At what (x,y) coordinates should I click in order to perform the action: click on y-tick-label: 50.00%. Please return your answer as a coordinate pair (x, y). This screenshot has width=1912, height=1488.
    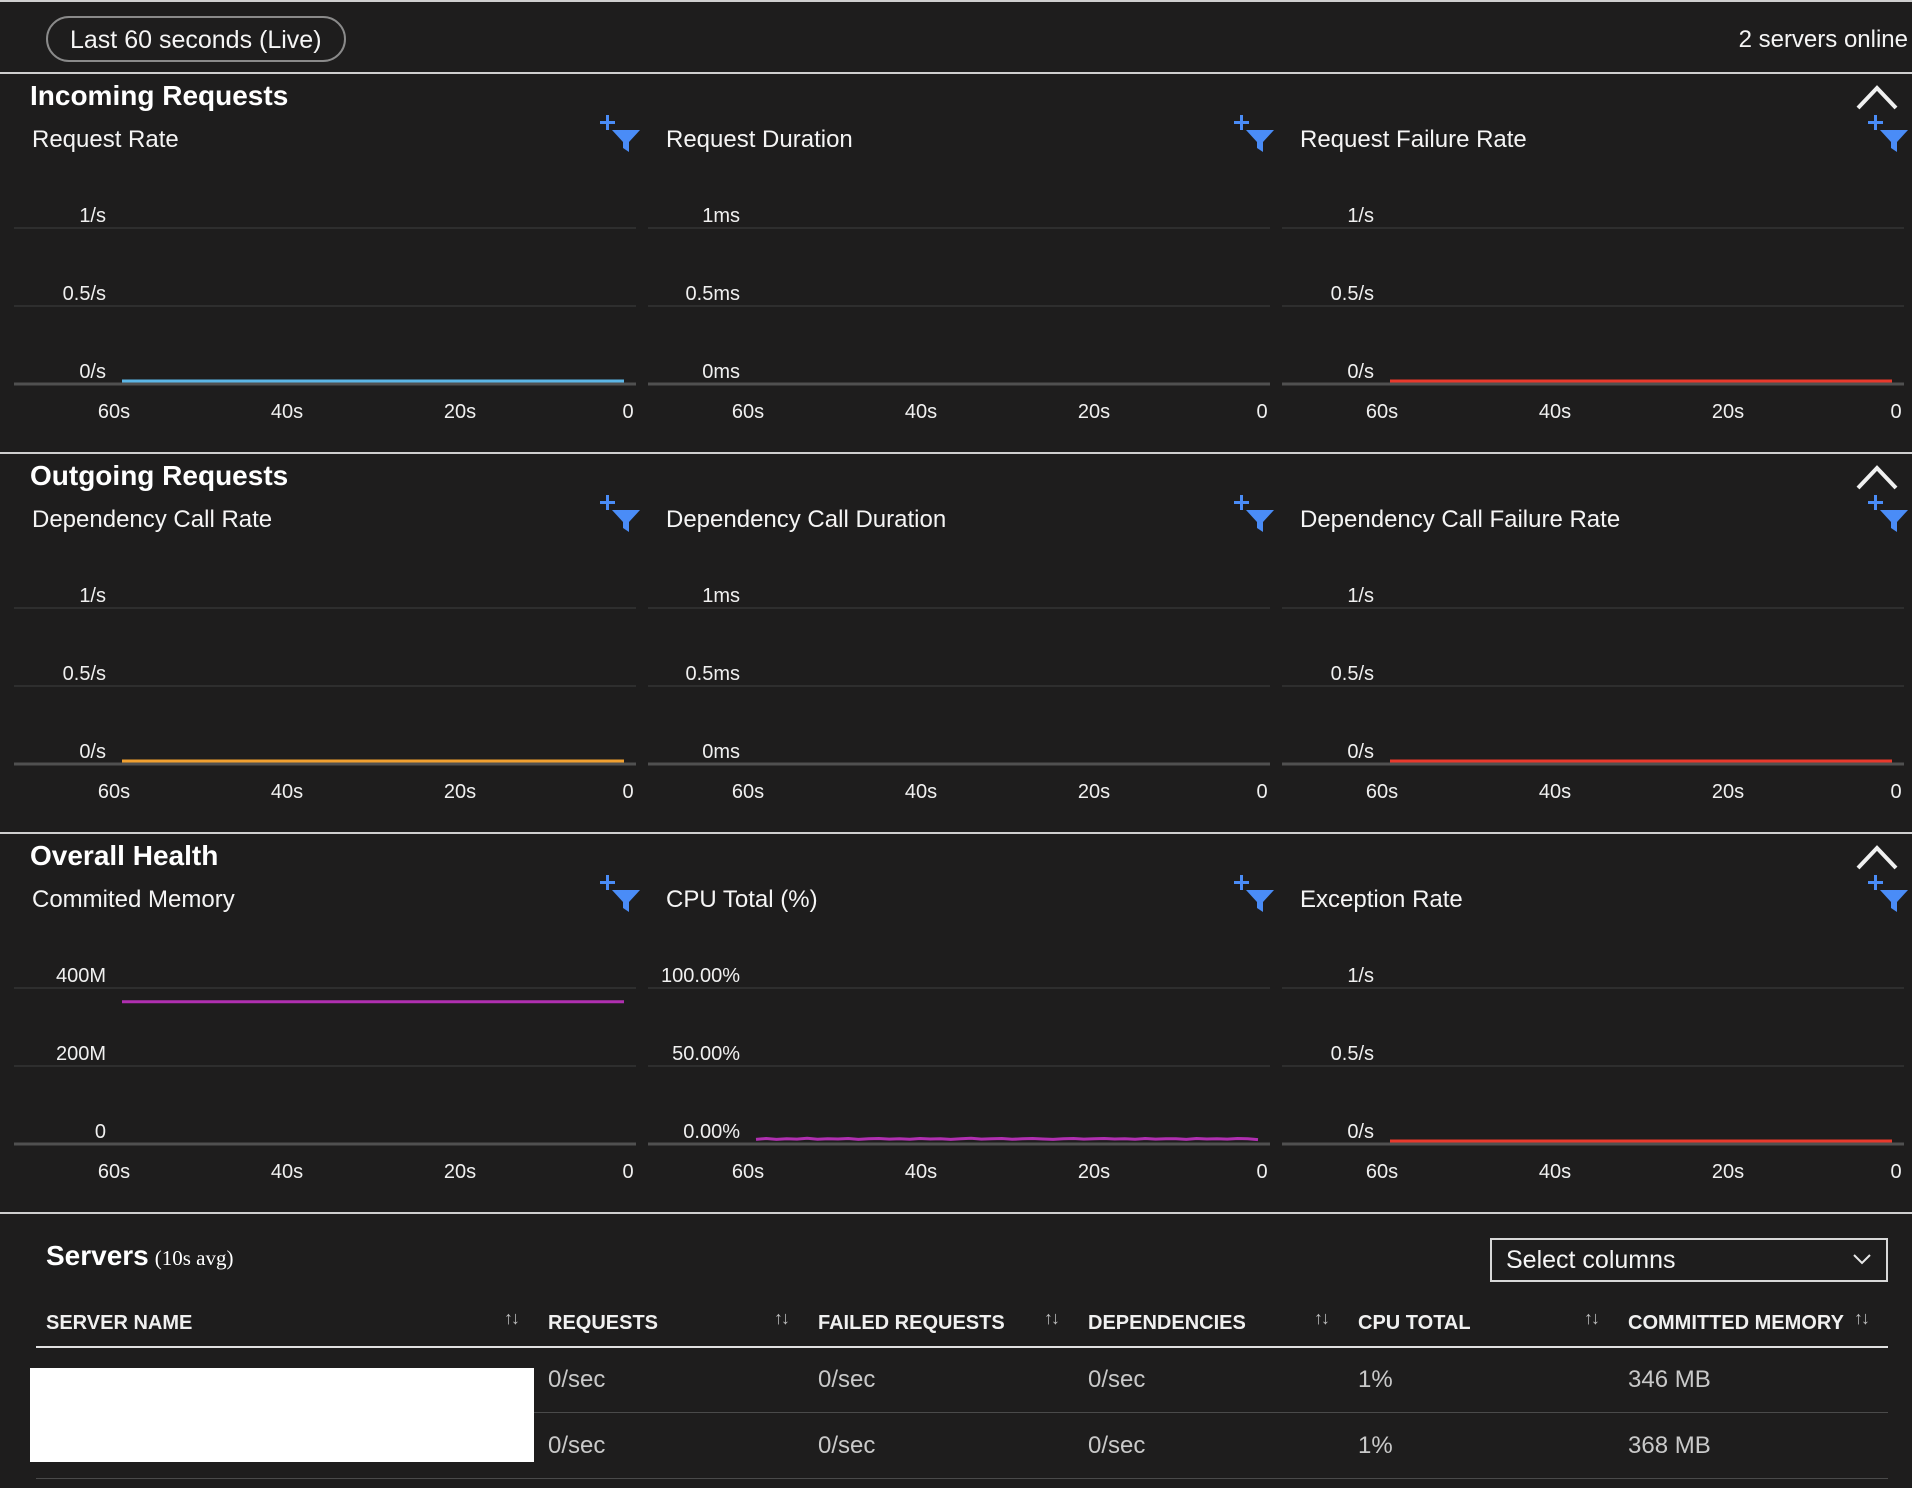
    Looking at the image, I should click on (706, 1054).